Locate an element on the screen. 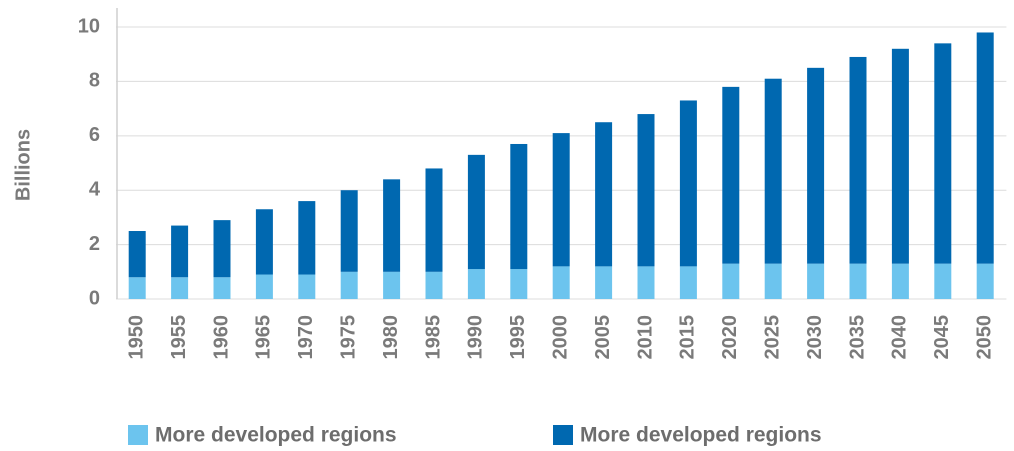  x-tick-label: 1960 is located at coordinates (221, 337).